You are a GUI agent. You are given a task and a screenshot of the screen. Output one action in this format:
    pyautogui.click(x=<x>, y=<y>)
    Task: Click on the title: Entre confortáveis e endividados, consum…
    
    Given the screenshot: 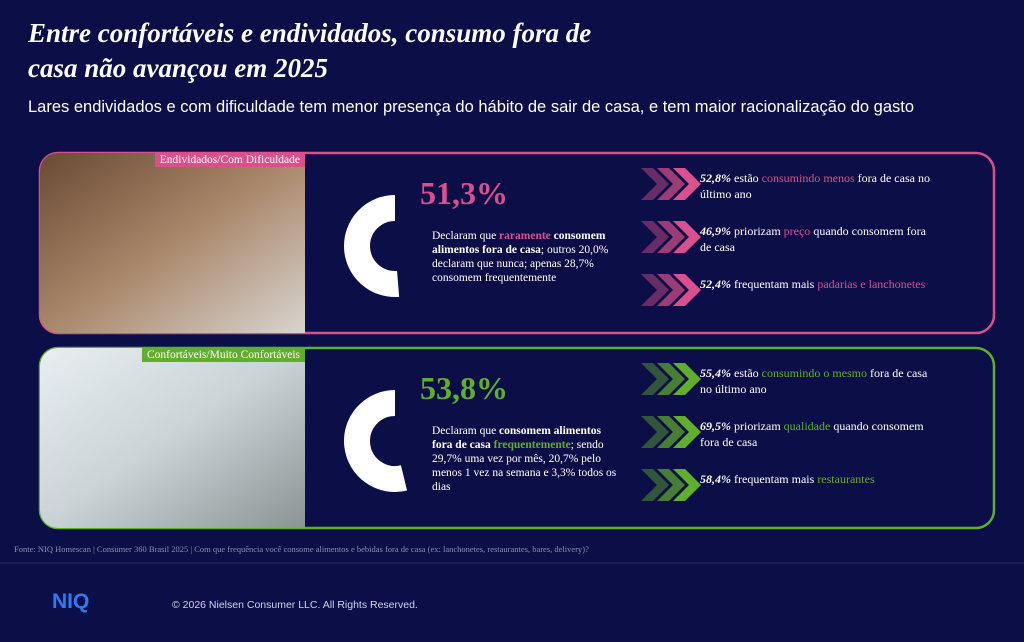 What is the action you would take?
    pyautogui.click(x=310, y=33)
    